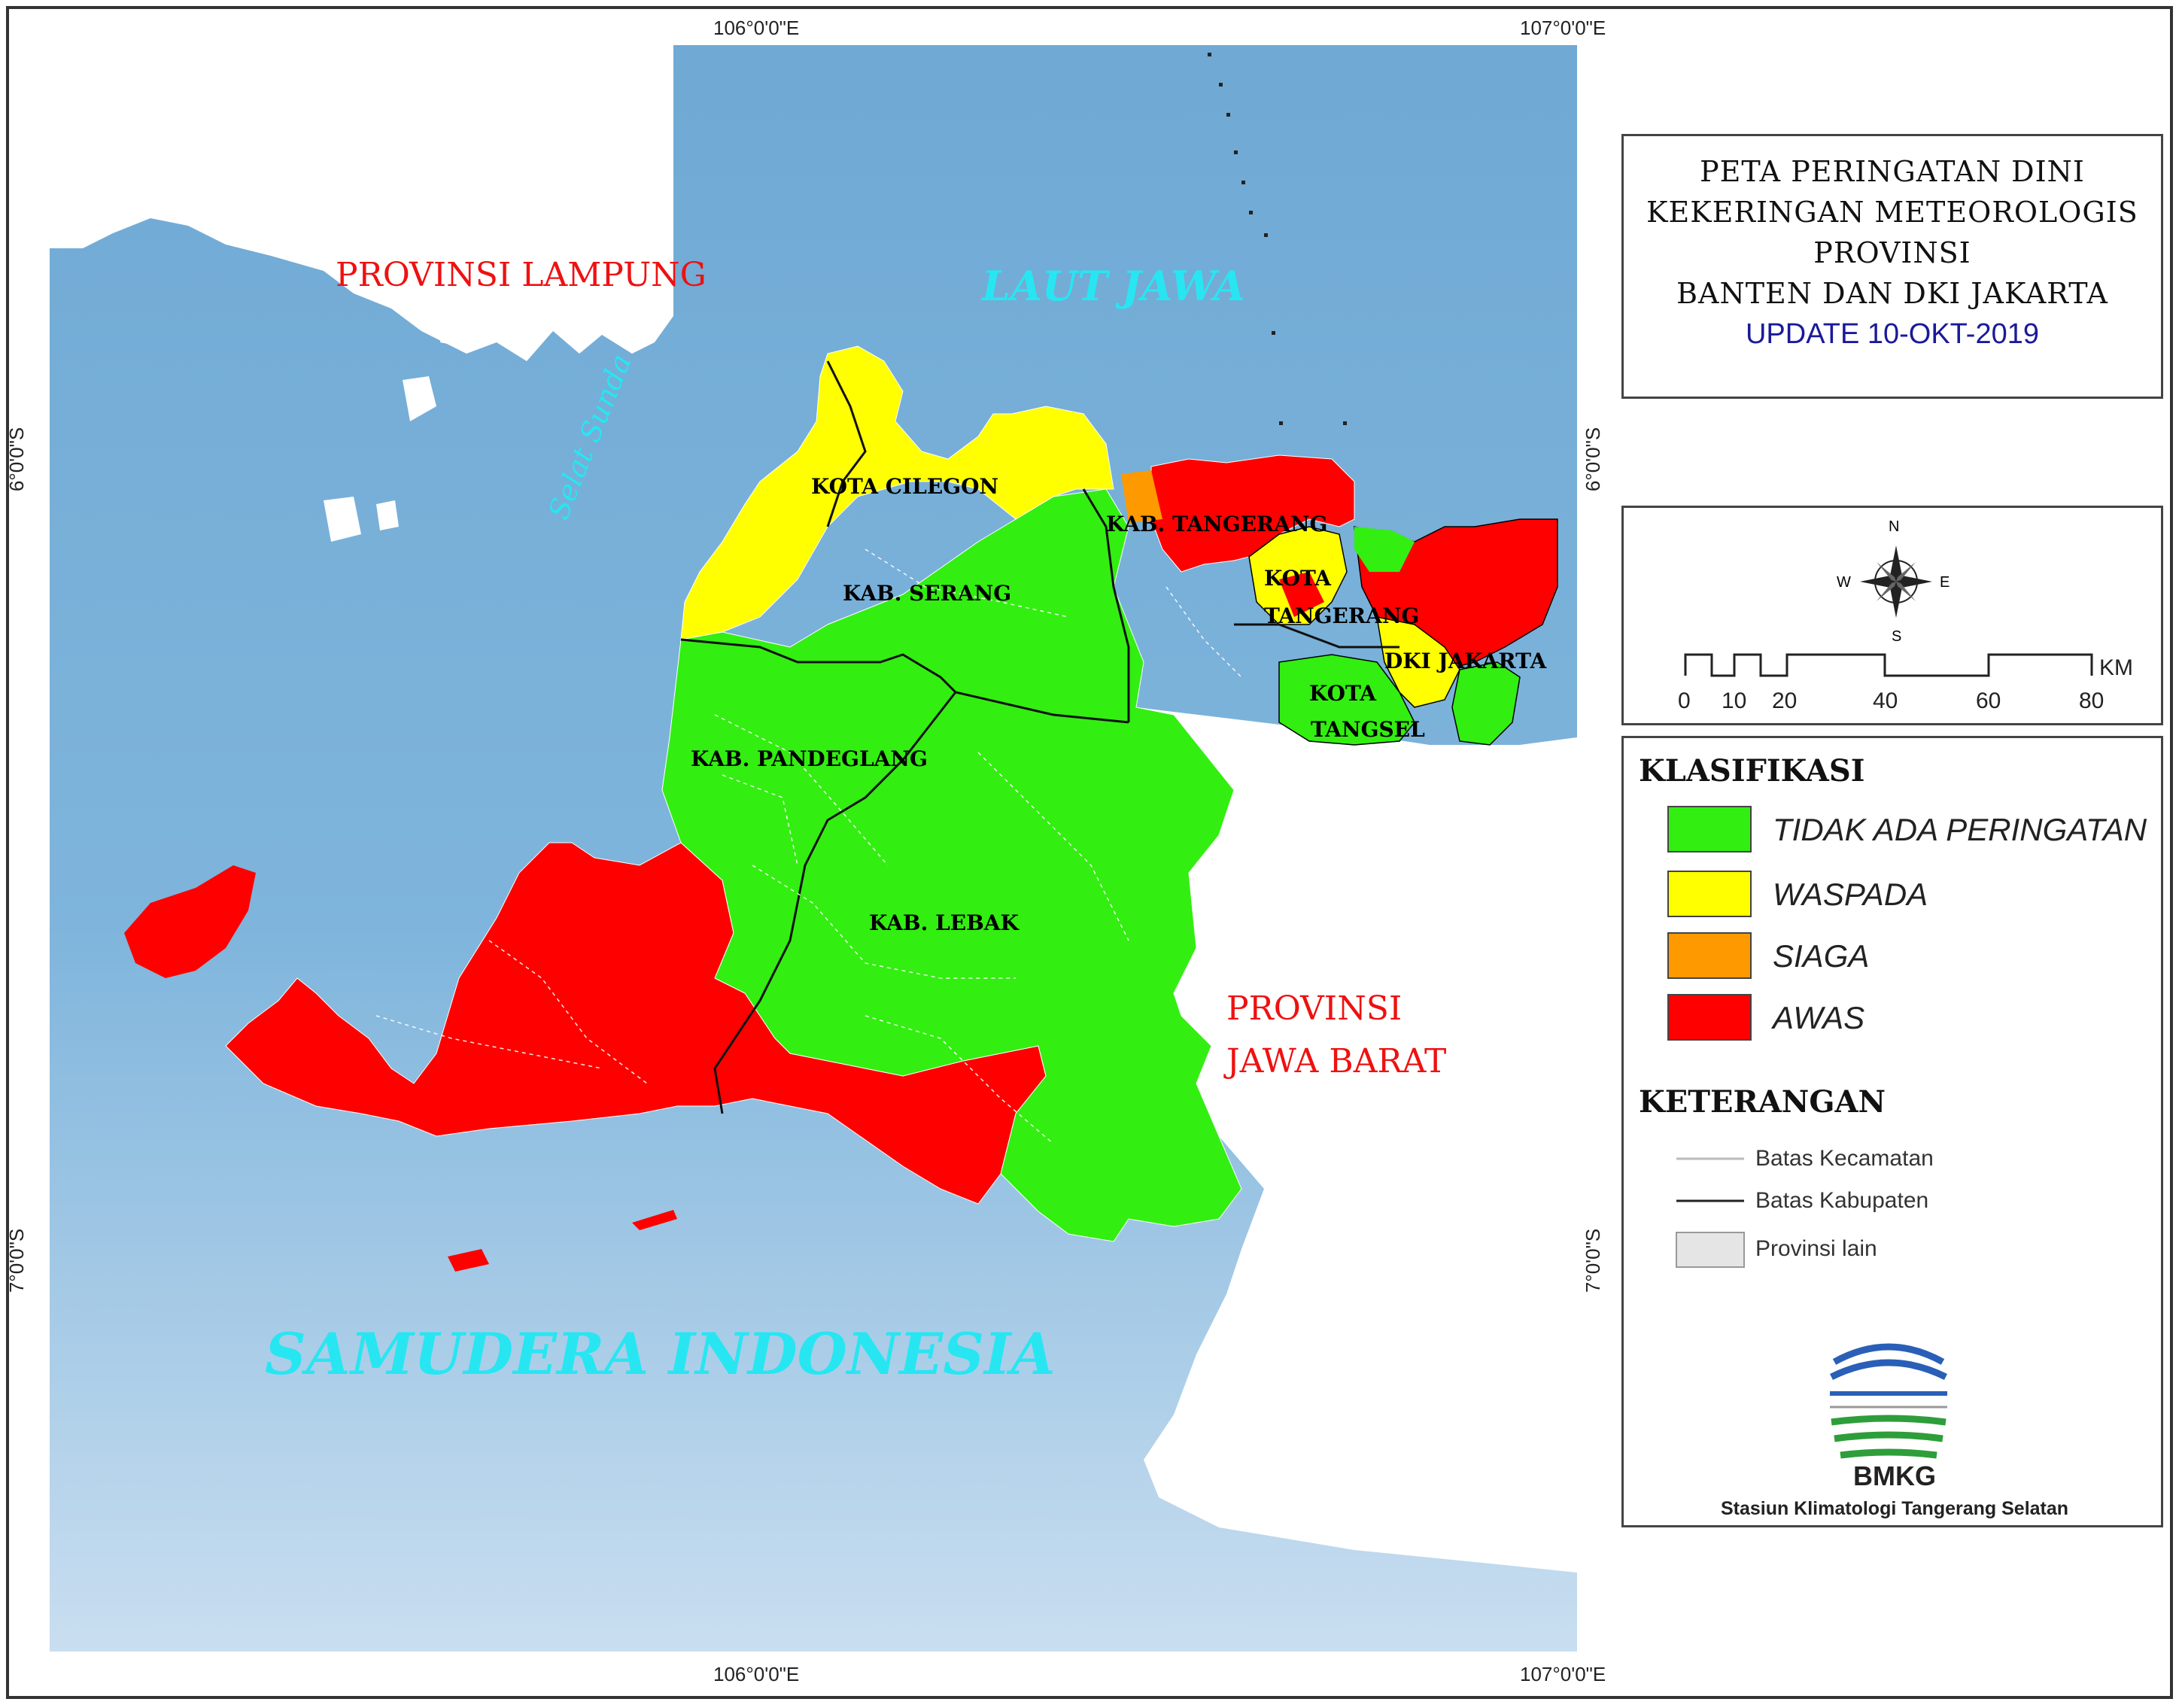  Describe the element at coordinates (1684, 700) in the screenshot. I see `scale-tick-0: 0` at that location.